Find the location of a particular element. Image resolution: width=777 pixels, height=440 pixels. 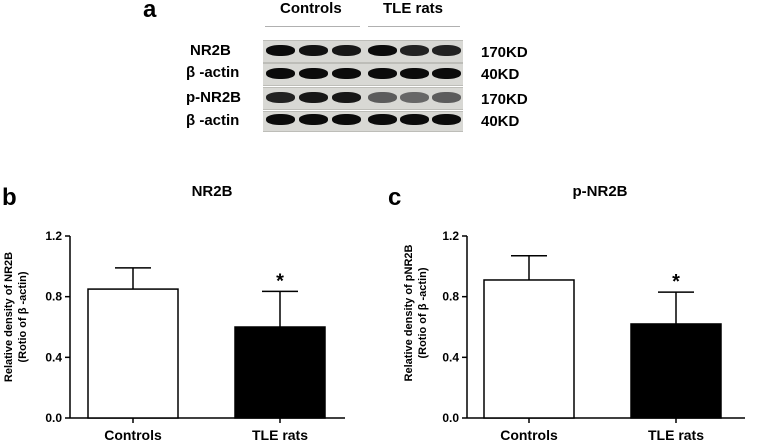

y-axis-label: Relative density of pNR2B is located at coordinates (409, 312).